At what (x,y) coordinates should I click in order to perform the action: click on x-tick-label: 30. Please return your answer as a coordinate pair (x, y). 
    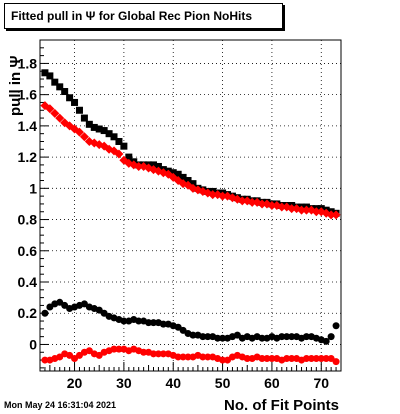
    Looking at the image, I should click on (124, 383).